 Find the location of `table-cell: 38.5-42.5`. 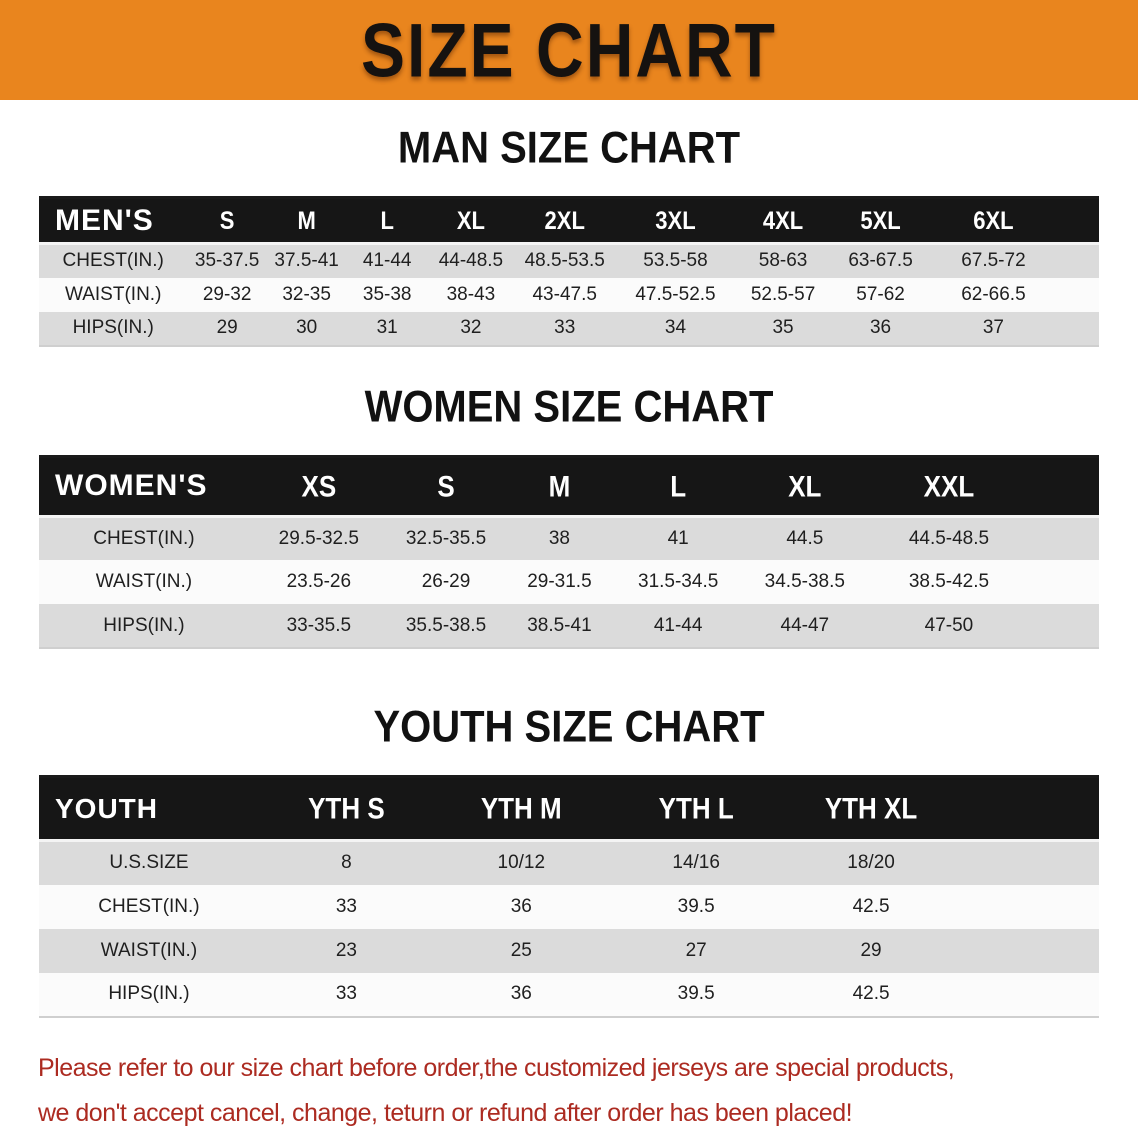

table-cell: 38.5-42.5 is located at coordinates (949, 581).